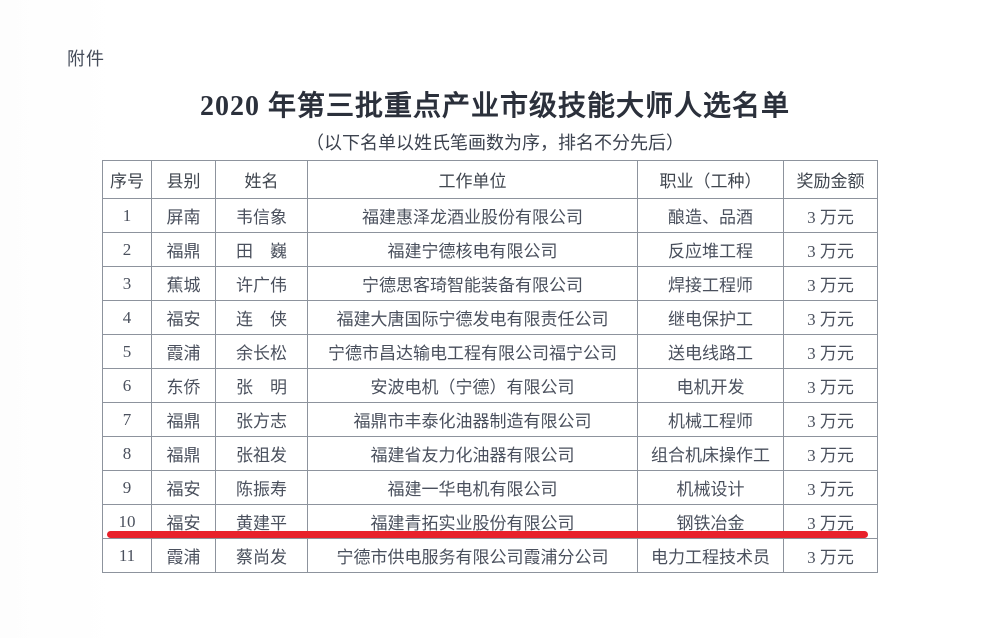 The width and height of the screenshot is (1005, 638). Describe the element at coordinates (261, 317) in the screenshot. I see `table-cell-name: 连 侠` at that location.